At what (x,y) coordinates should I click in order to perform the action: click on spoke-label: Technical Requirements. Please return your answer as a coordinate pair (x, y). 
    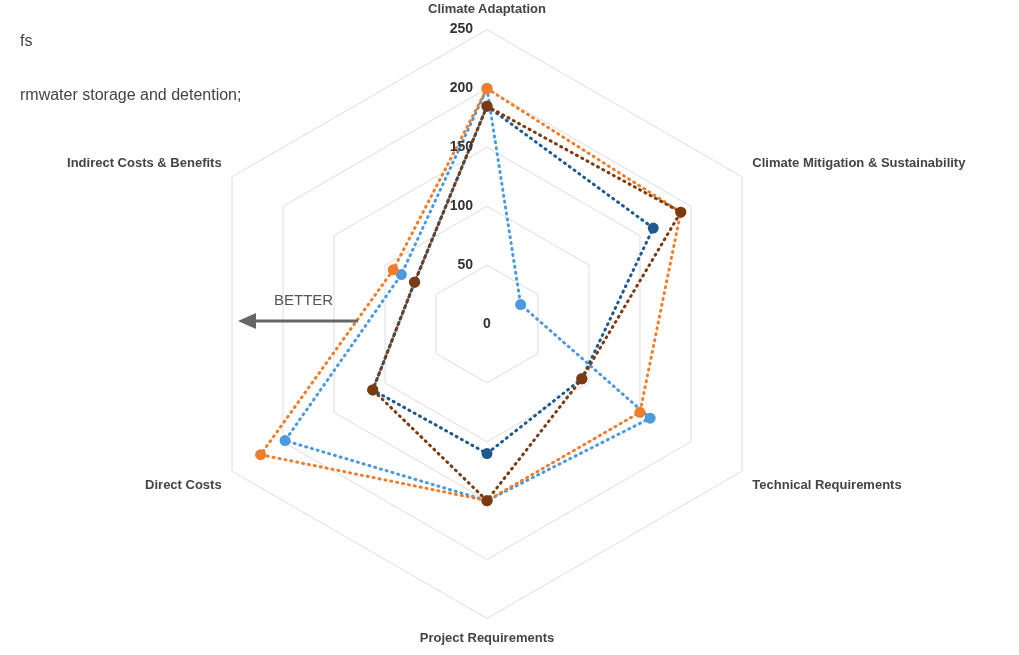
    Looking at the image, I should click on (827, 484).